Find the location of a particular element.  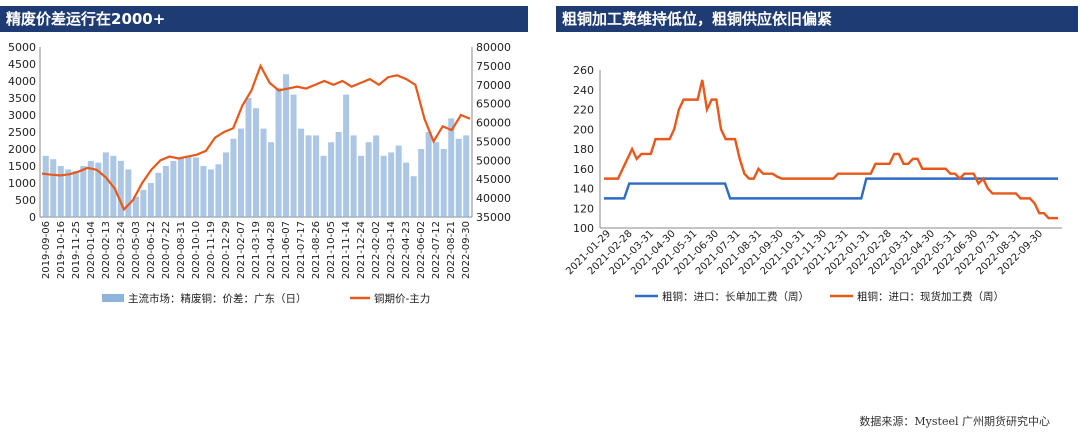

y-right-tick-label: 40000 is located at coordinates (493, 198).